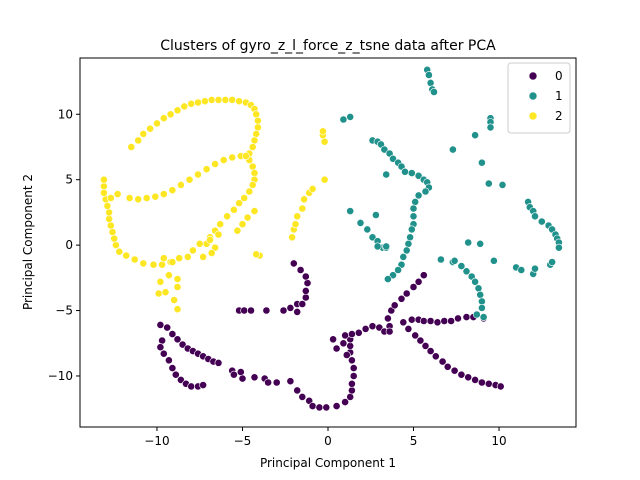  I want to click on legend: 0 1 2, so click(539, 98).